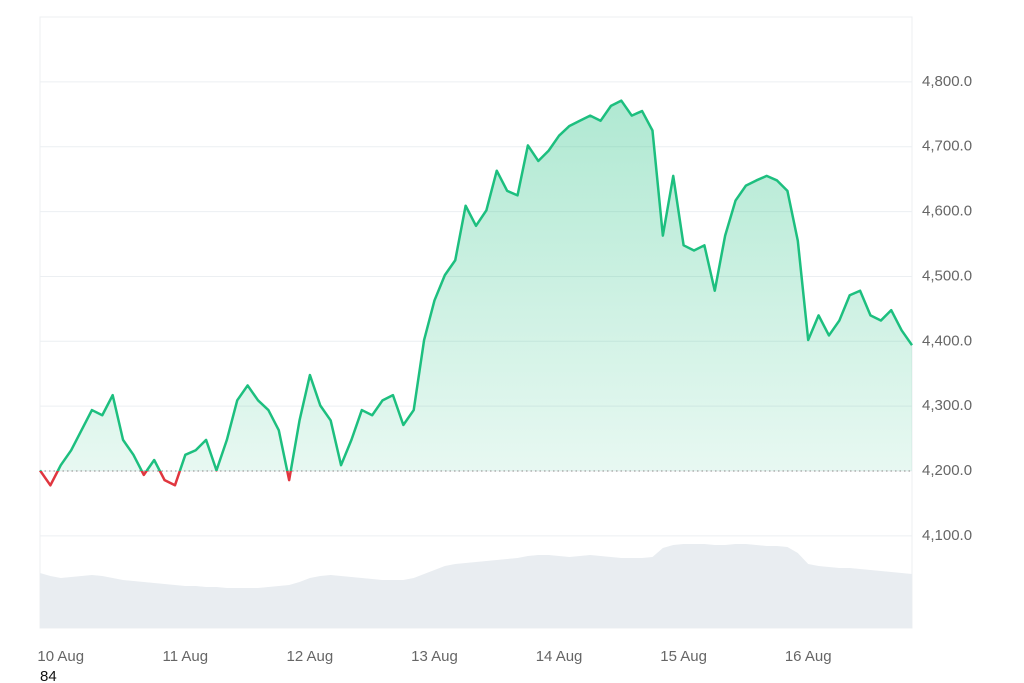  Describe the element at coordinates (310, 656) in the screenshot. I see `x-tick-label: 12 Aug` at that location.